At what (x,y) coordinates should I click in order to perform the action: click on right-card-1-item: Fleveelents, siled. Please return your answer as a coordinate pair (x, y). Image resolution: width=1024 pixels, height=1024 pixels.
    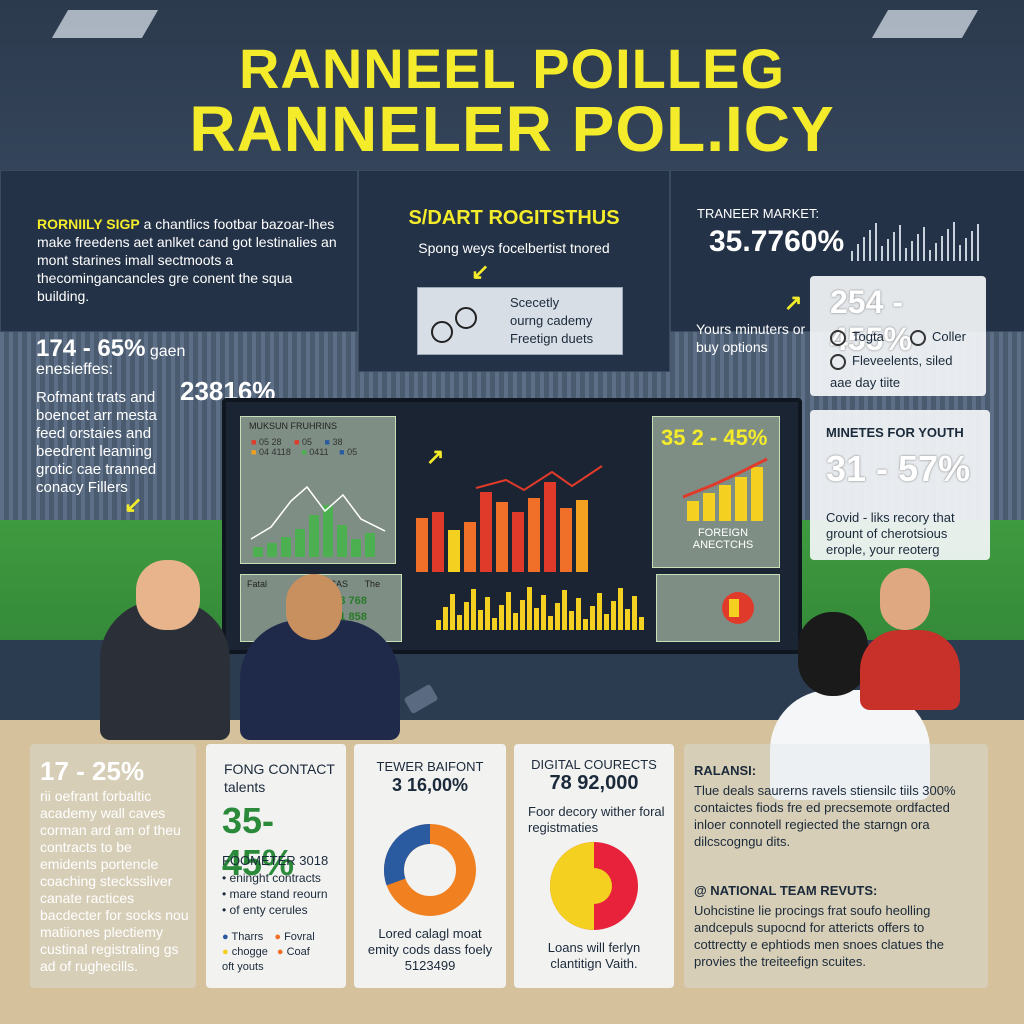
    Looking at the image, I should click on (902, 360).